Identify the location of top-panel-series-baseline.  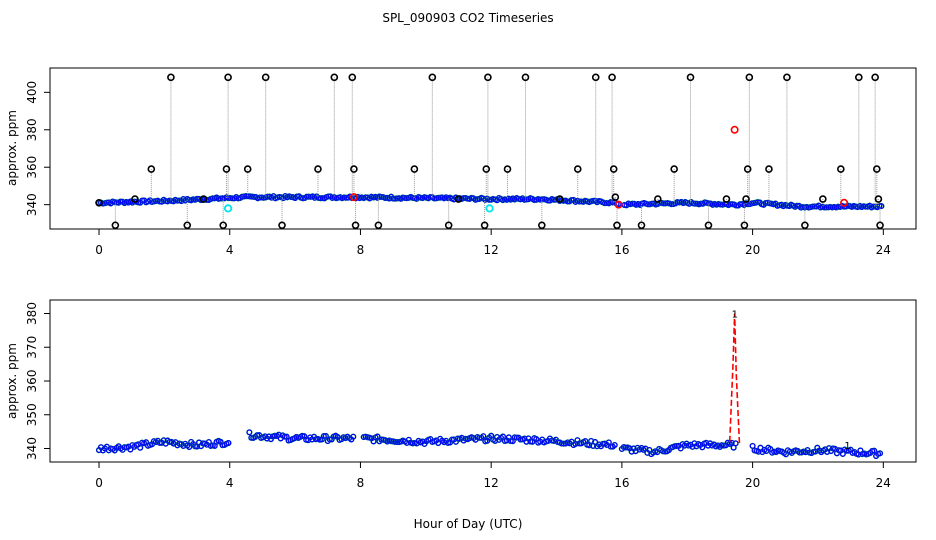
(490, 201).